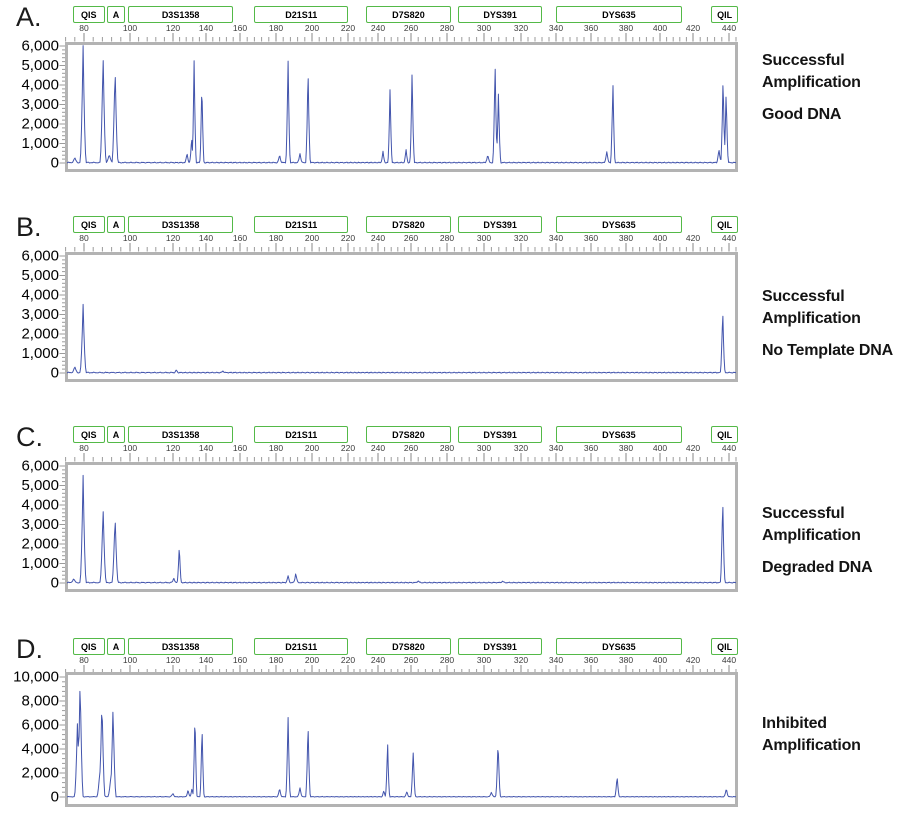  I want to click on y-tick-label: 2,000, so click(40, 773).